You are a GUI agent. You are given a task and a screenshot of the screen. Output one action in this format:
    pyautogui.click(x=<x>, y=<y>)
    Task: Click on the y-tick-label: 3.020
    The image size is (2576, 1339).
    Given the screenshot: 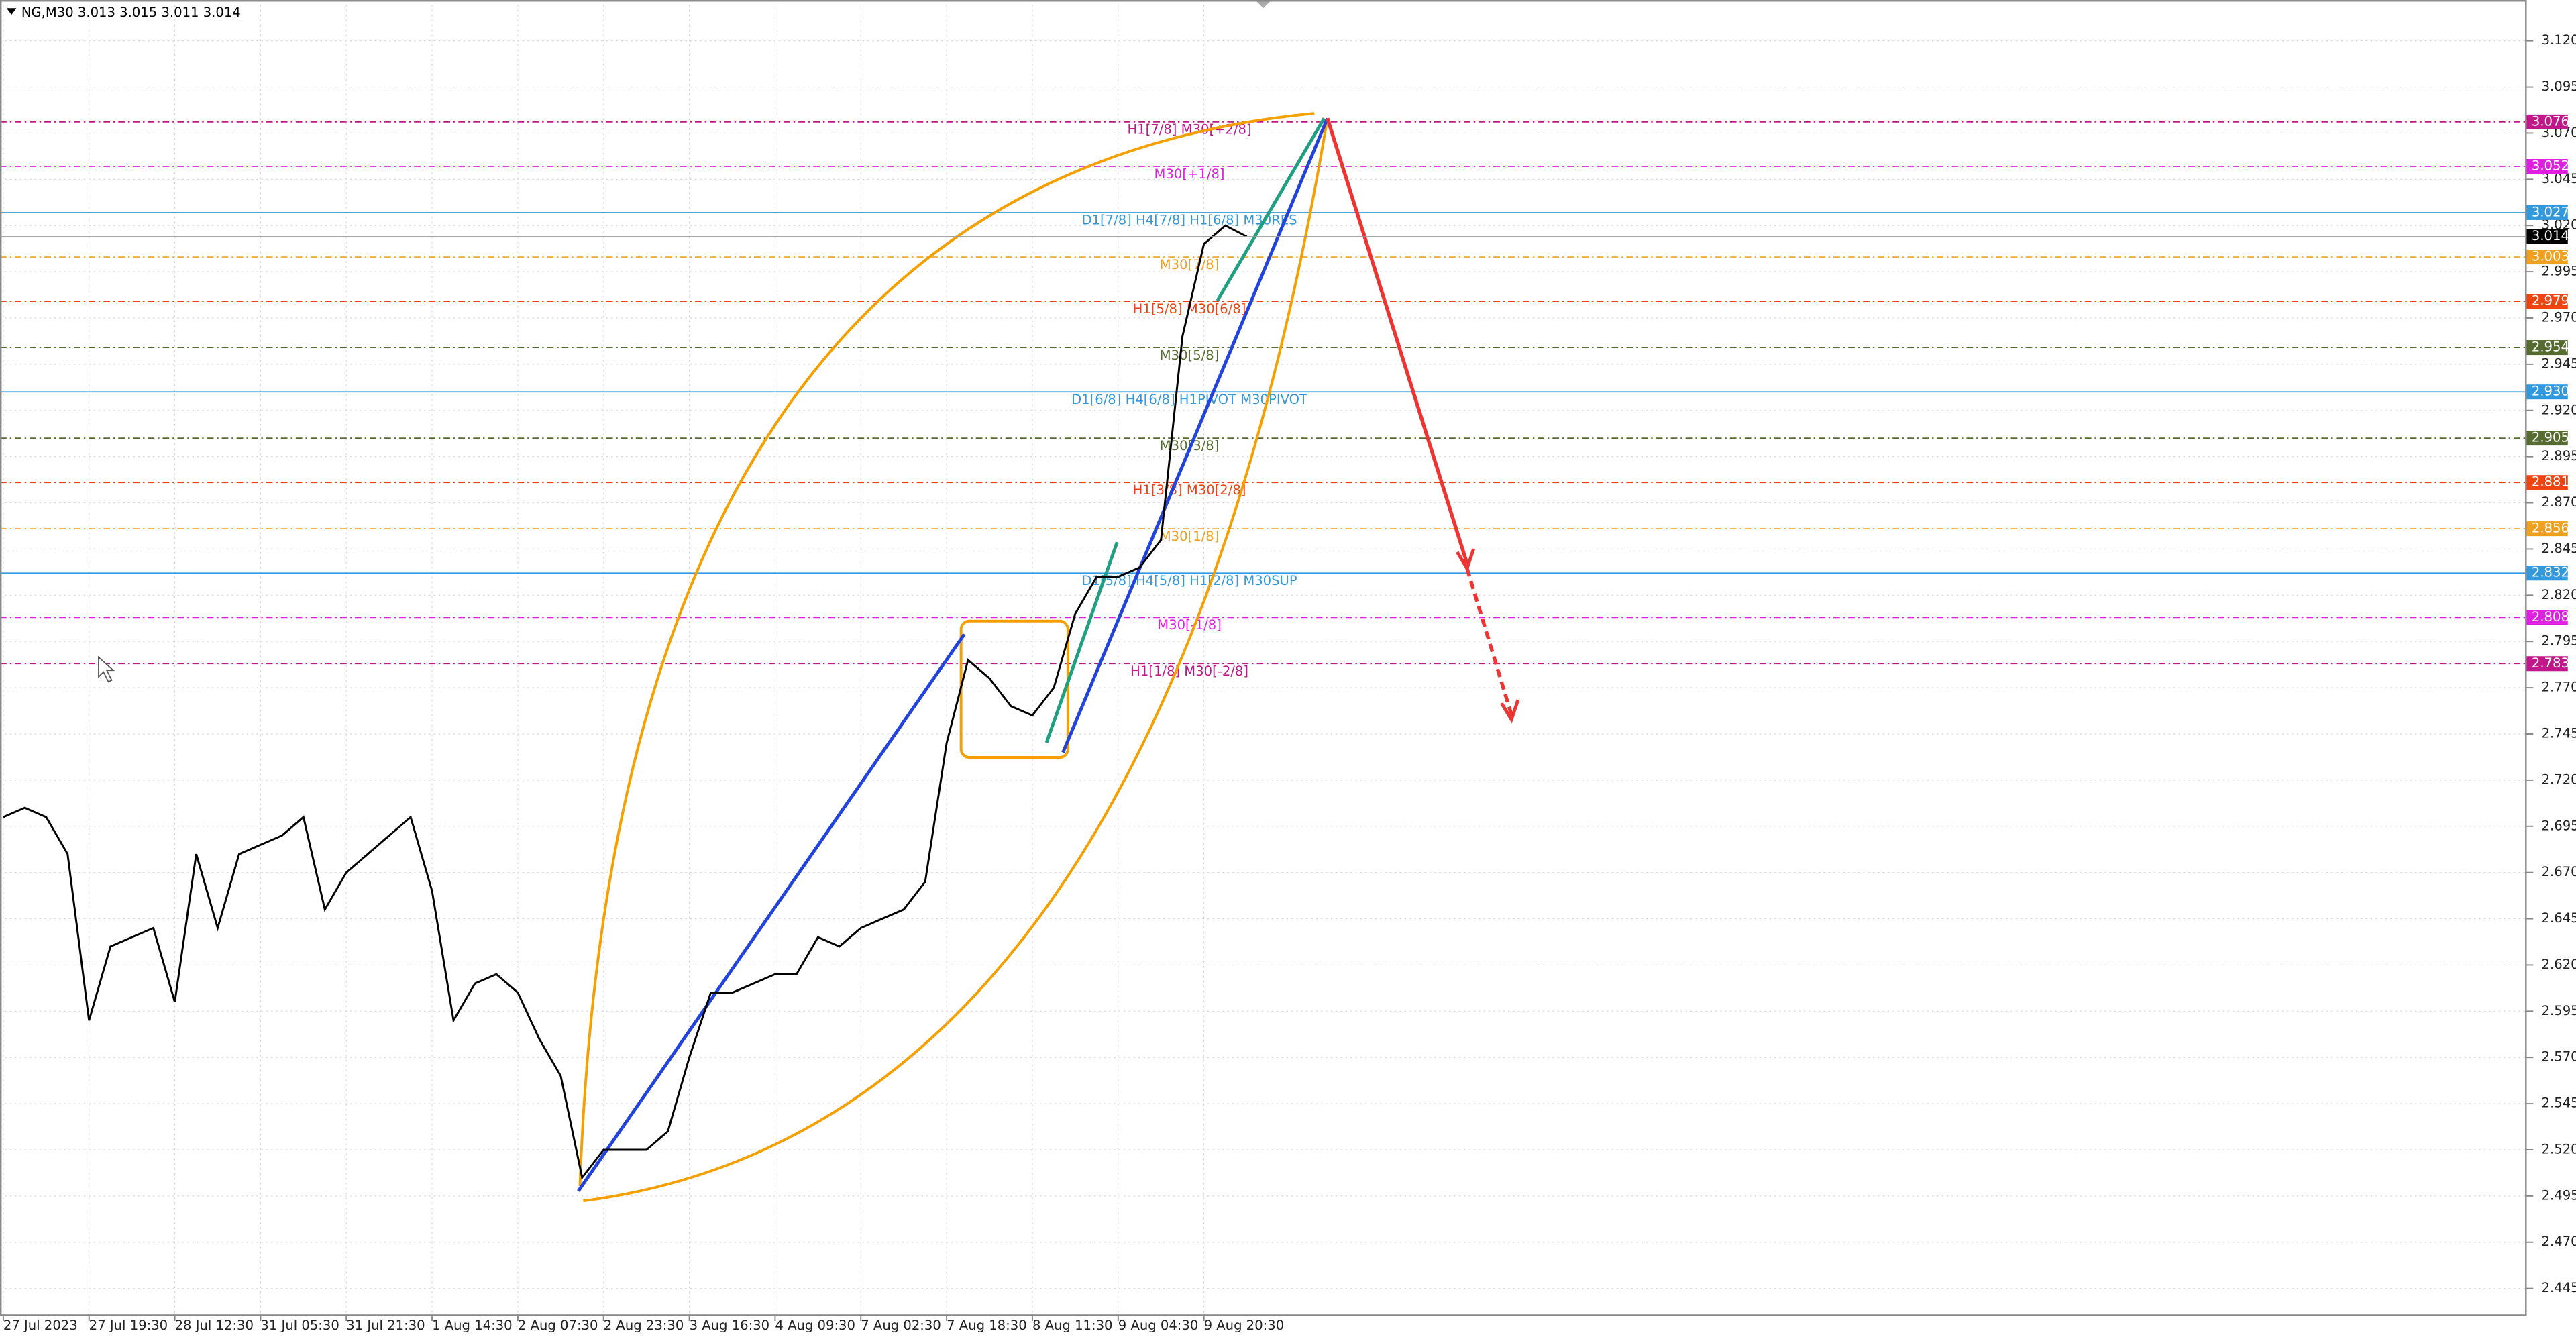 What is the action you would take?
    pyautogui.click(x=2559, y=225)
    